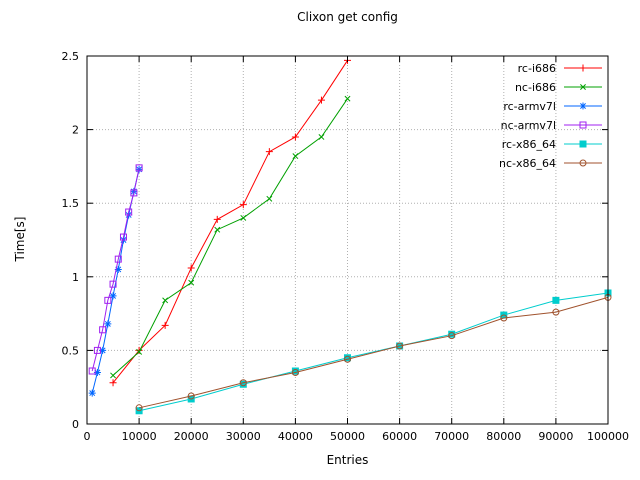  What do you see at coordinates (347, 436) in the screenshot?
I see `x-tick-label: 50000` at bounding box center [347, 436].